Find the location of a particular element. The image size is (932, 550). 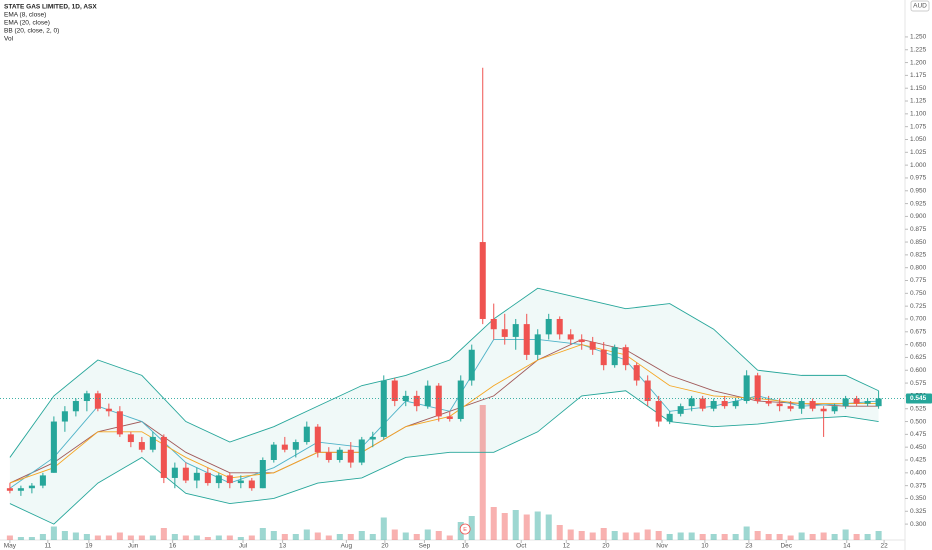

y-tick-label: 0.375 is located at coordinates (918, 485).